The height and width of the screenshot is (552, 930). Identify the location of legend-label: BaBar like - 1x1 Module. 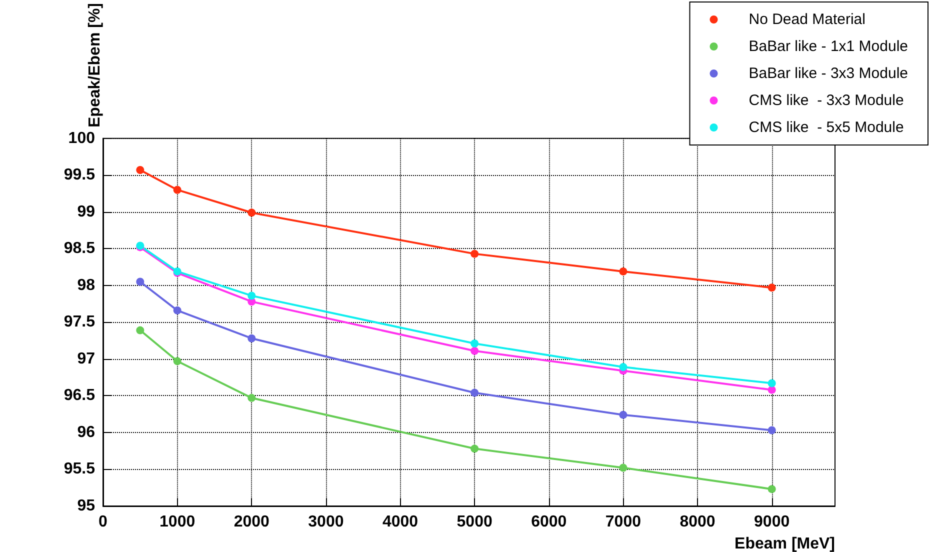
(828, 46).